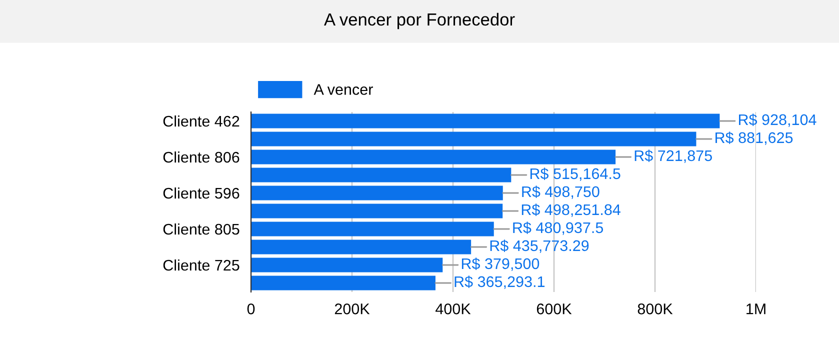 The image size is (839, 363). I want to click on y-tick-label: Cliente 806, so click(201, 157).